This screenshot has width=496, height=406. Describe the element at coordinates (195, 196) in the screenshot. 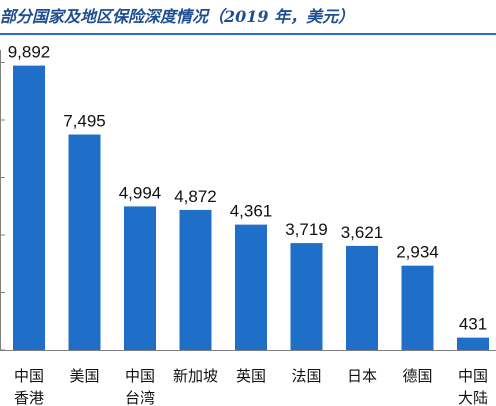

I see `bar-value-label: 4,872` at that location.